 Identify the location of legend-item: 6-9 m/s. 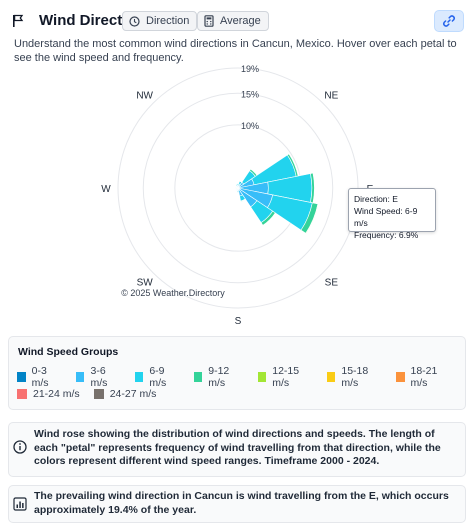
(157, 377).